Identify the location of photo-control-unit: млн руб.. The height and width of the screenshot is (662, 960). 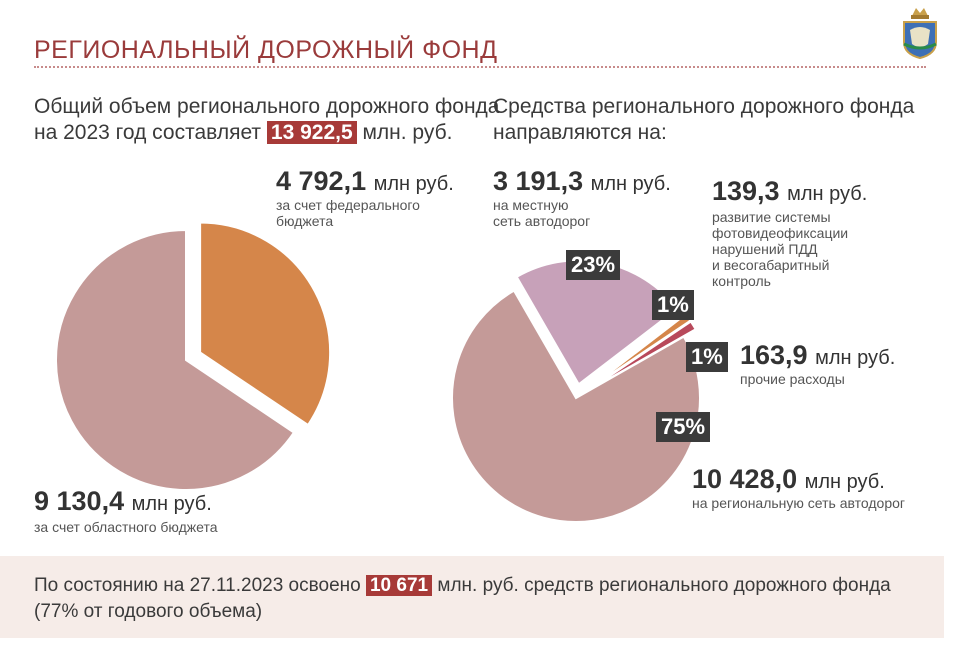
(827, 194).